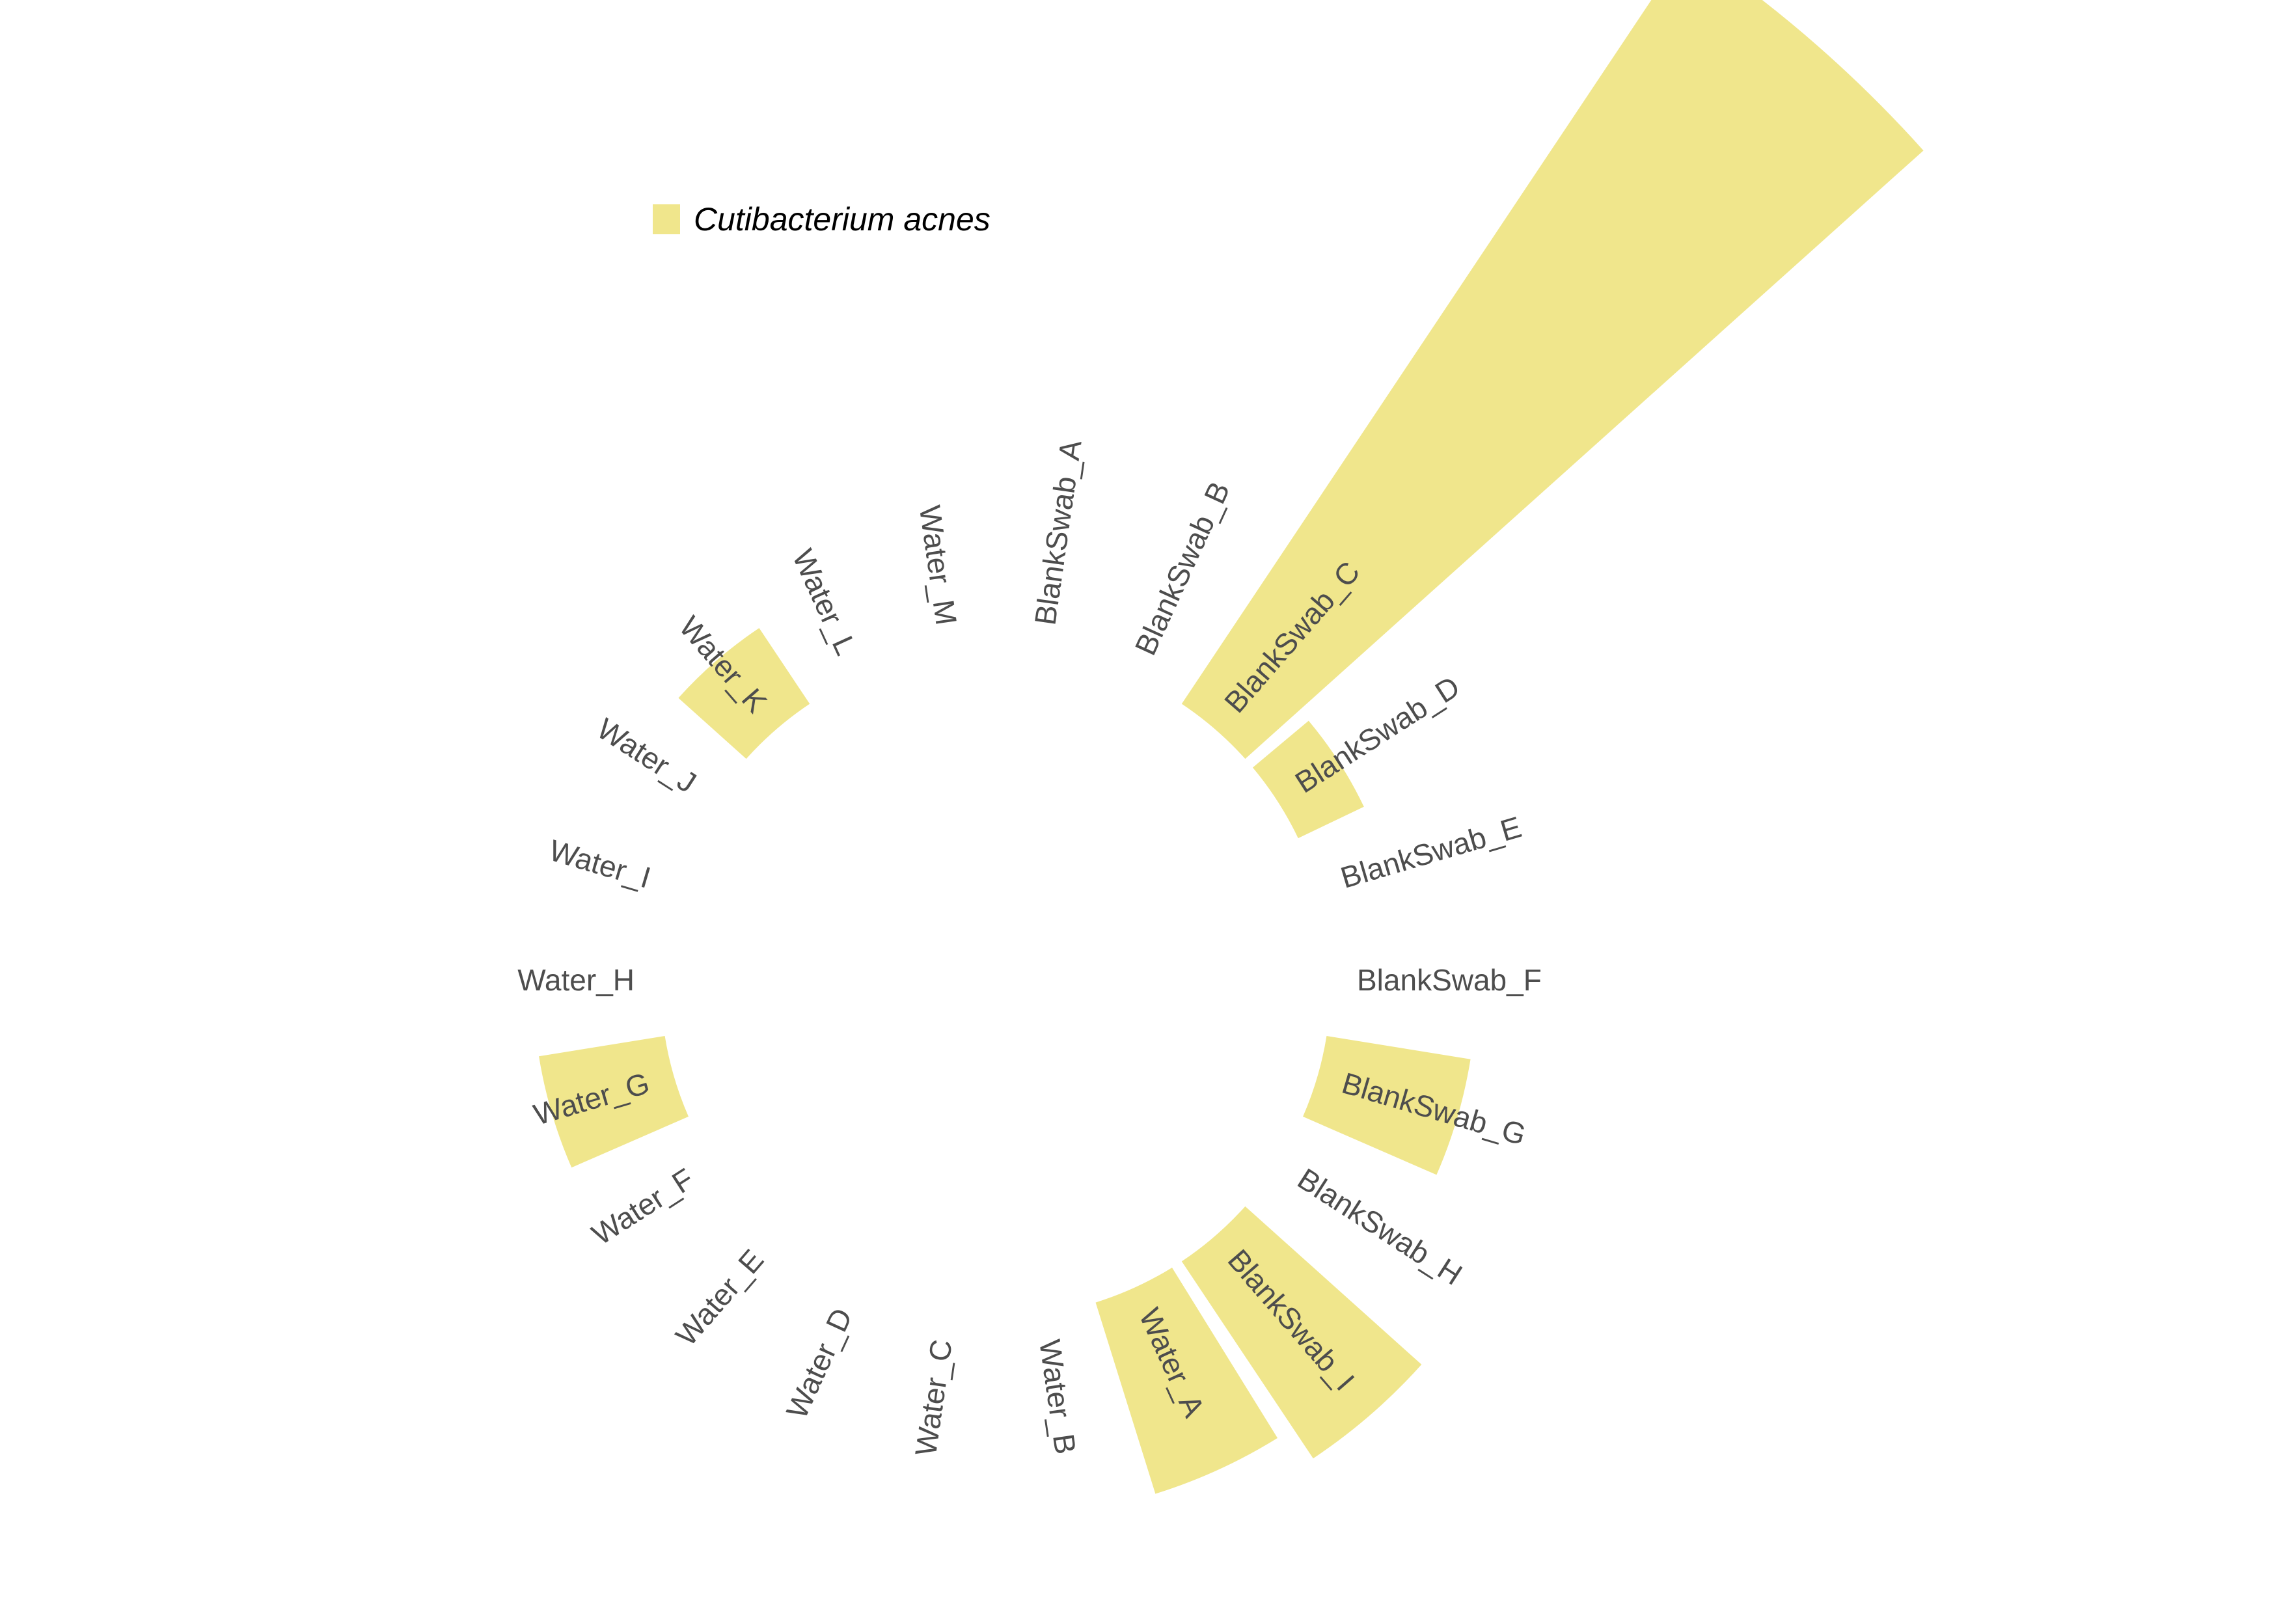  What do you see at coordinates (667, 219) in the screenshot?
I see `legend-swatch` at bounding box center [667, 219].